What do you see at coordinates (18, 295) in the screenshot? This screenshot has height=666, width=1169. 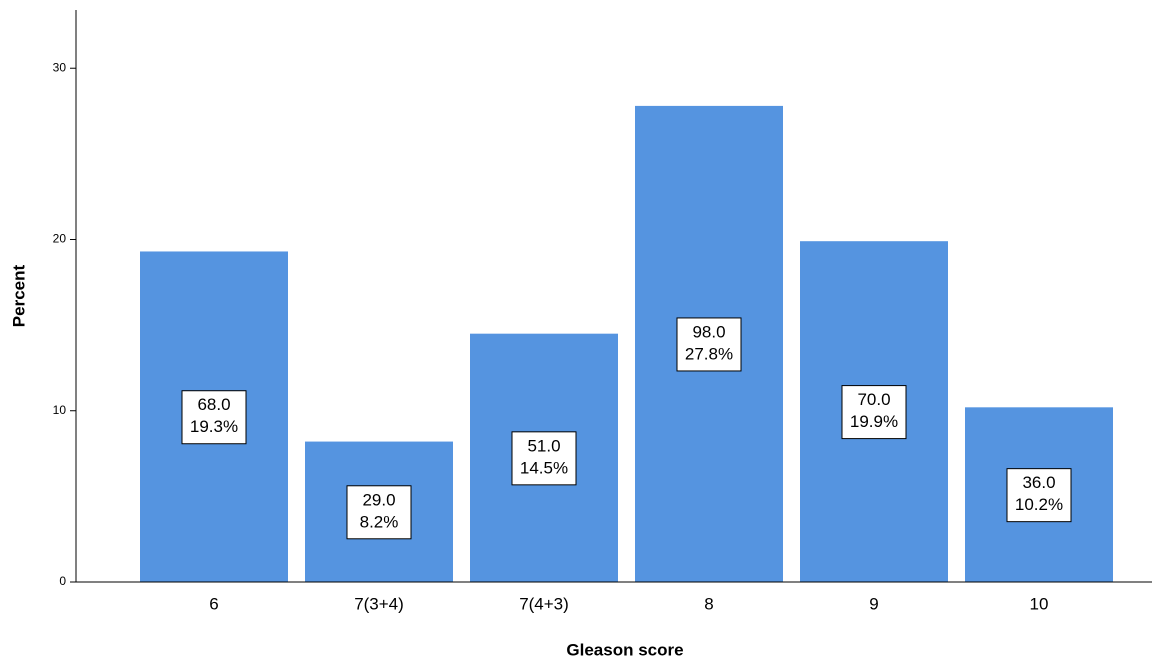 I see `y-axis-title: Percent` at bounding box center [18, 295].